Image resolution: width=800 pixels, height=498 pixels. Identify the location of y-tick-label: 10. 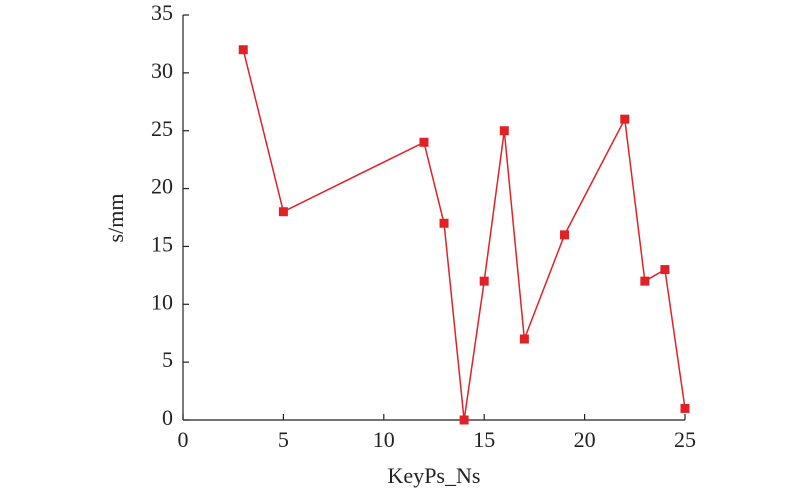
(162, 301).